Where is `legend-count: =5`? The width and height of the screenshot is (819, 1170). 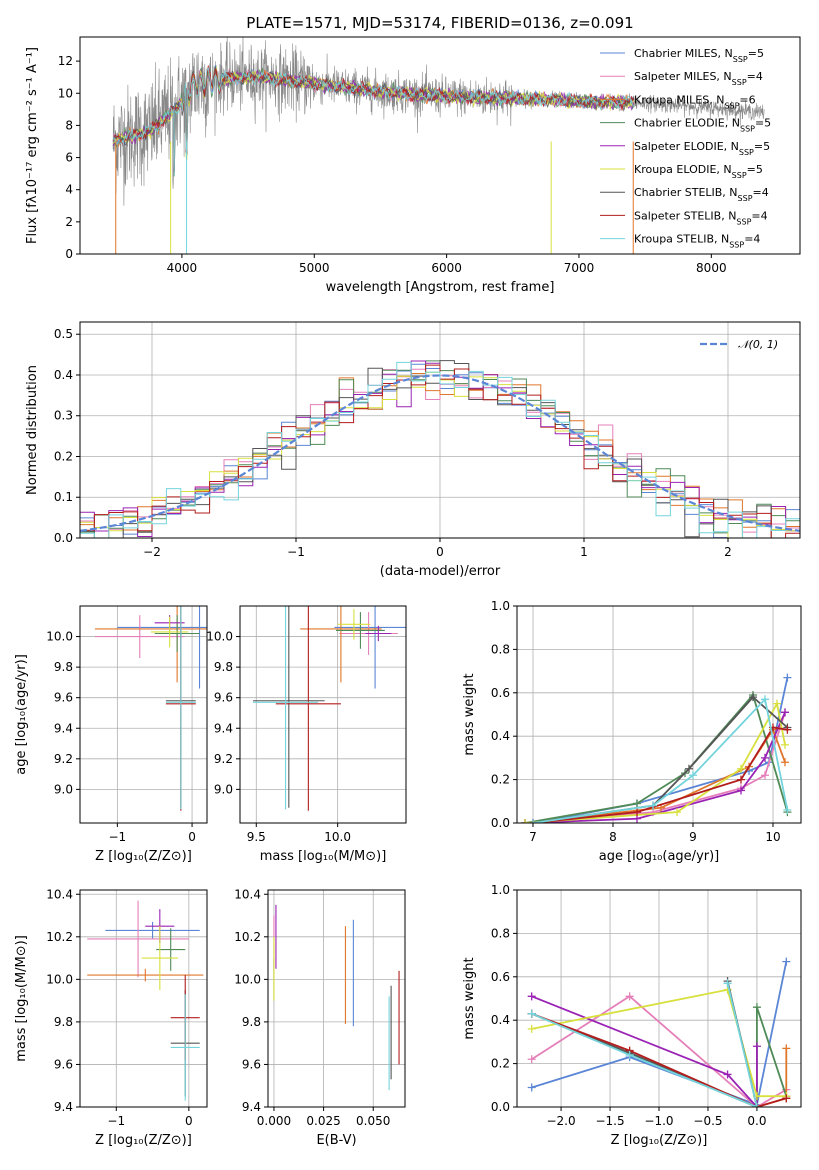
legend-count: =5 is located at coordinates (755, 169).